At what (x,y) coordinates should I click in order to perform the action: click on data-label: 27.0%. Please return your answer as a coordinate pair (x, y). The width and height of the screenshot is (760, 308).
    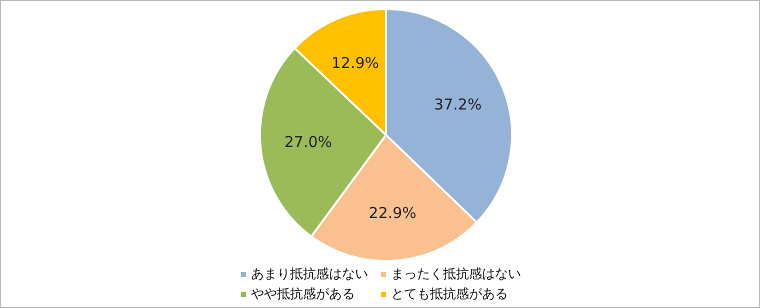
    Looking at the image, I should click on (308, 141).